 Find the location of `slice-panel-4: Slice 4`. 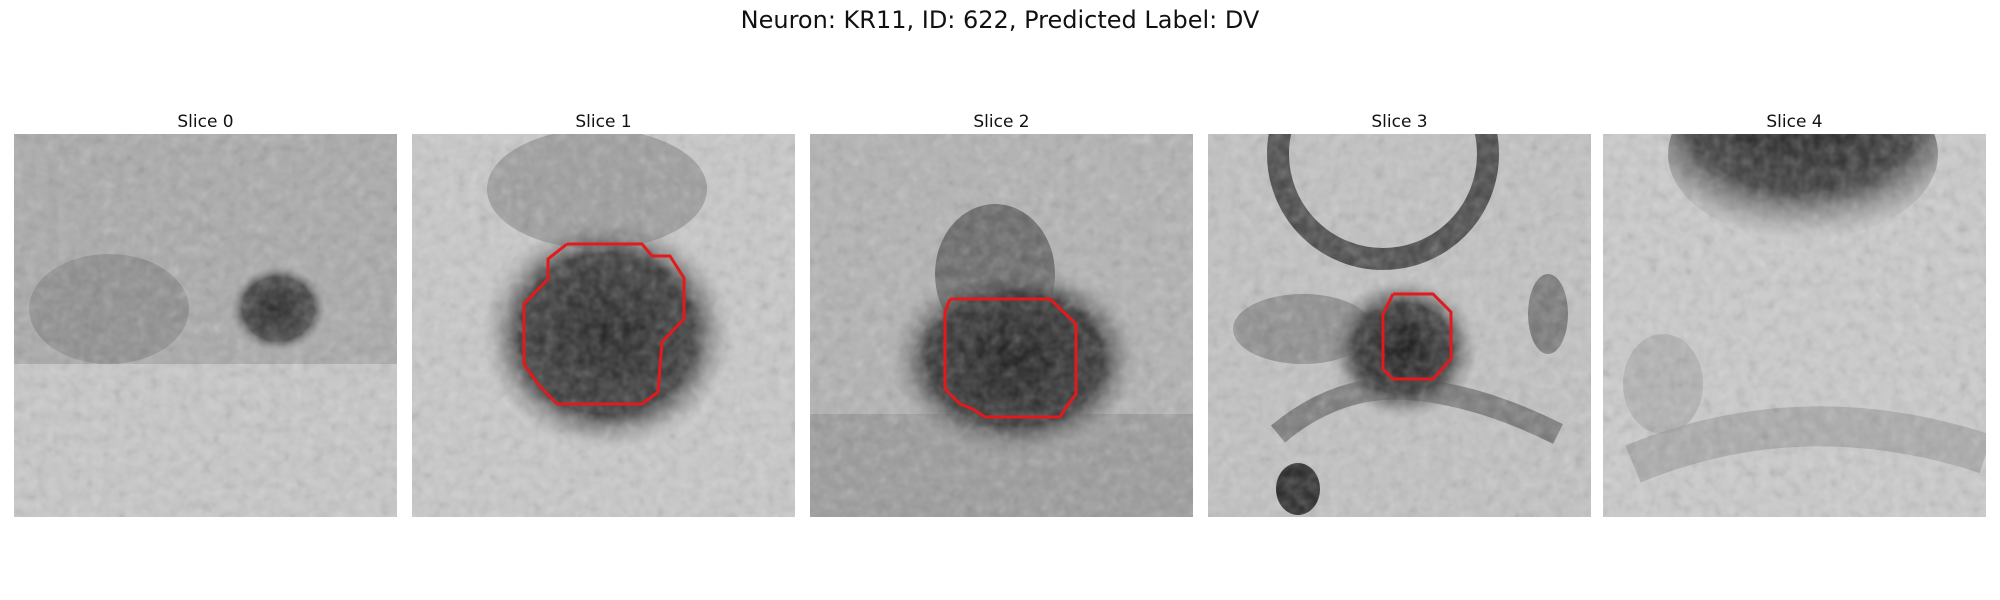

slice-panel-4: Slice 4 is located at coordinates (1794, 313).